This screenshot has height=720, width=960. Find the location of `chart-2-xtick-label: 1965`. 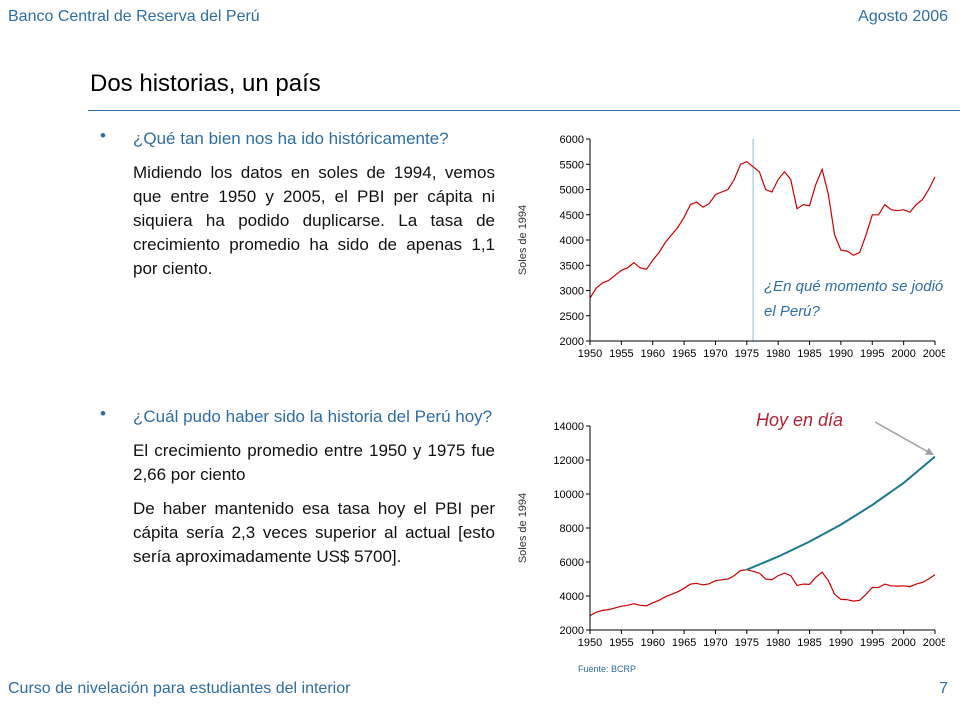

chart-2-xtick-label: 1965 is located at coordinates (684, 643).